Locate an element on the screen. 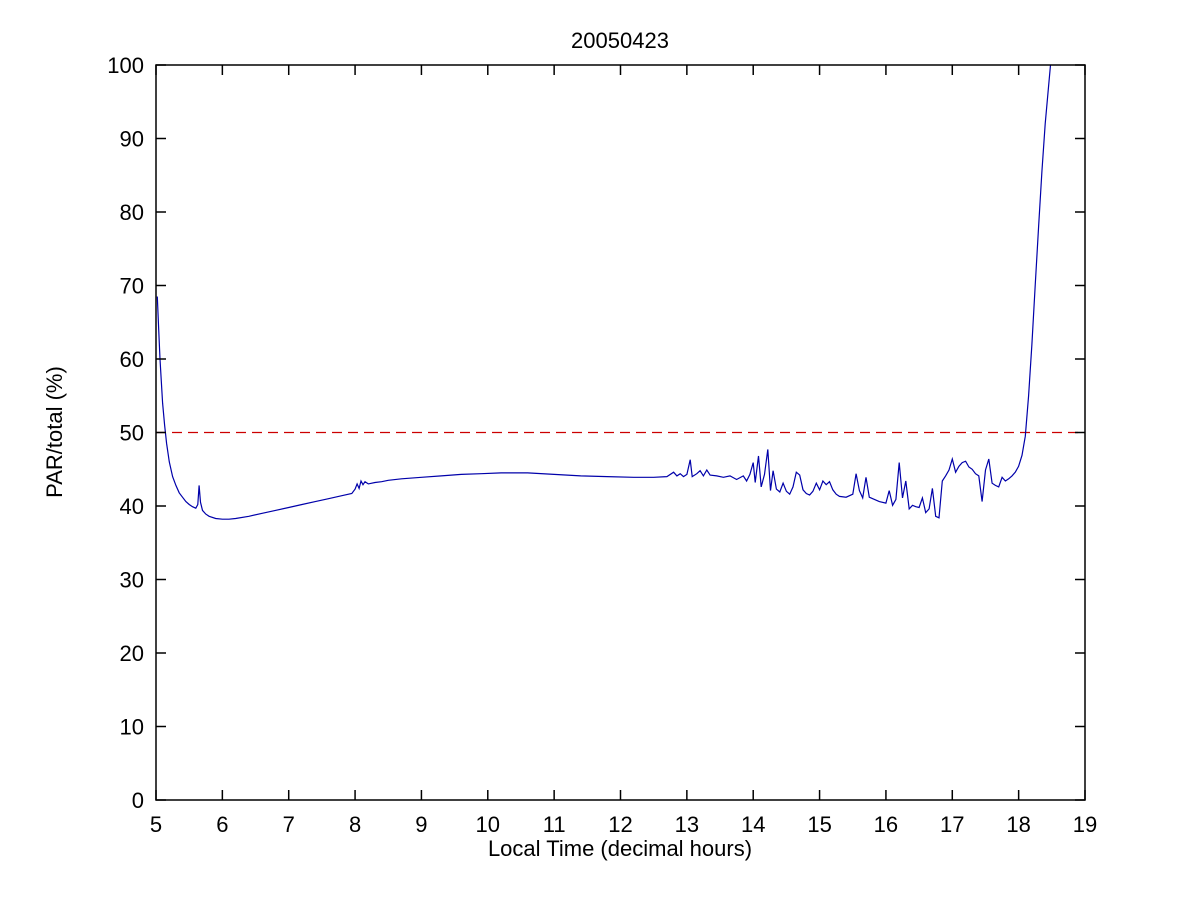  x-tick-label: 5 is located at coordinates (156, 824).